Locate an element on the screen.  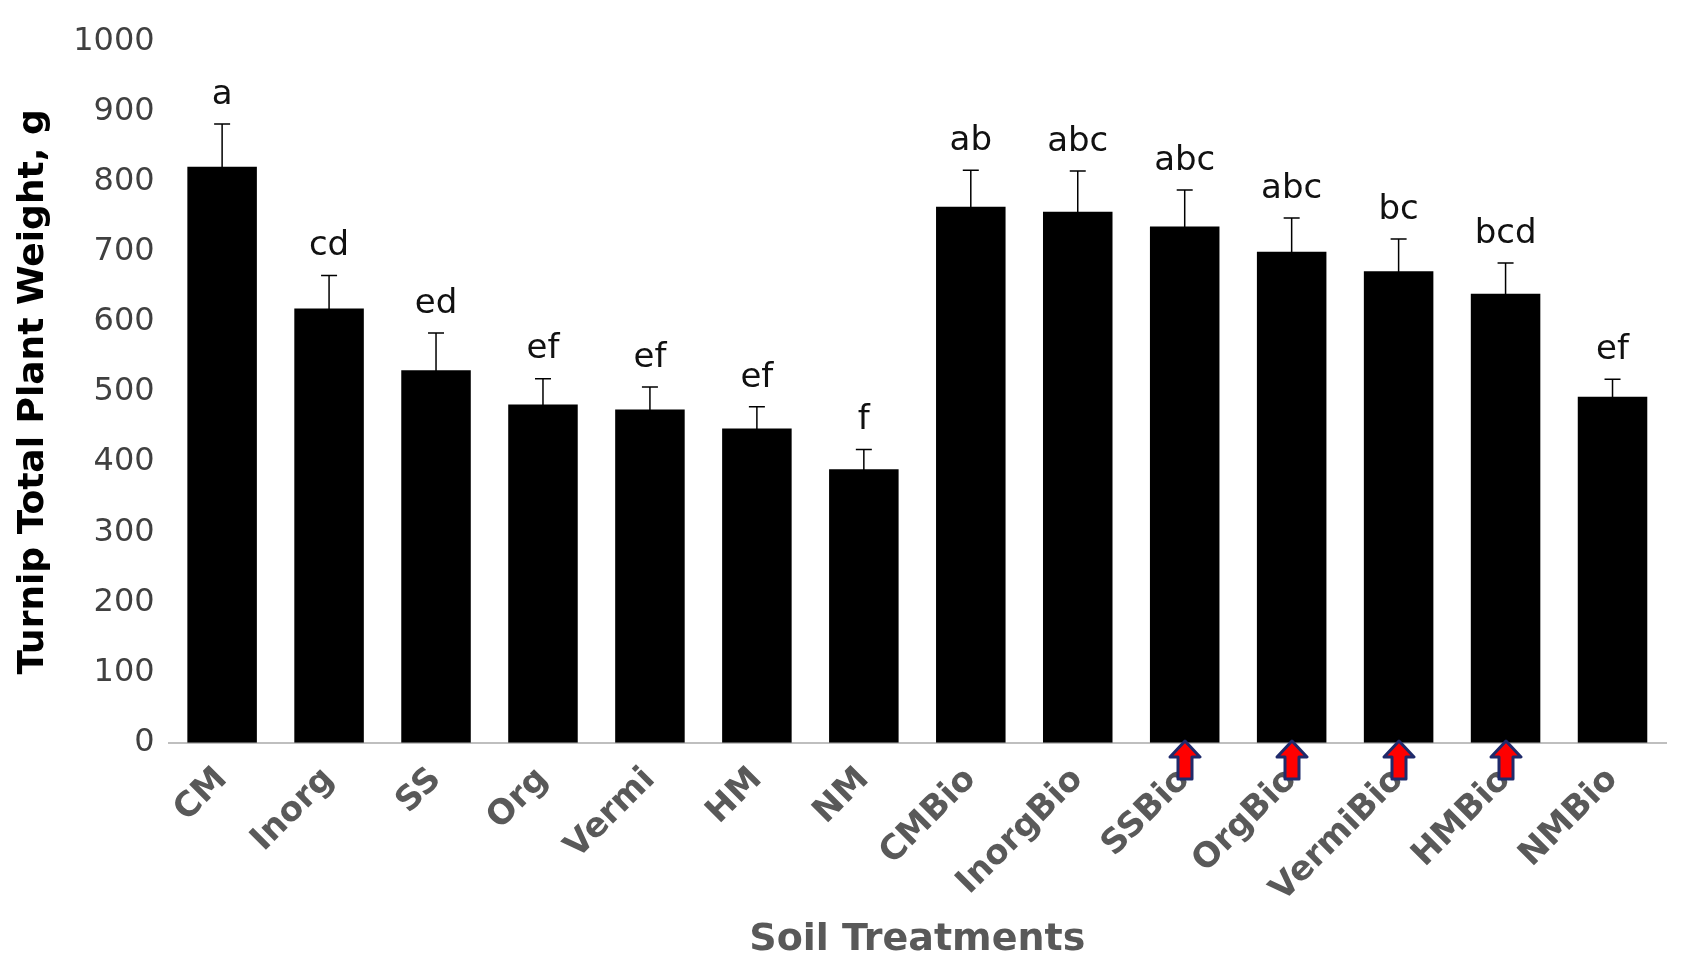
y-tick-label: 700 is located at coordinates (124, 248).